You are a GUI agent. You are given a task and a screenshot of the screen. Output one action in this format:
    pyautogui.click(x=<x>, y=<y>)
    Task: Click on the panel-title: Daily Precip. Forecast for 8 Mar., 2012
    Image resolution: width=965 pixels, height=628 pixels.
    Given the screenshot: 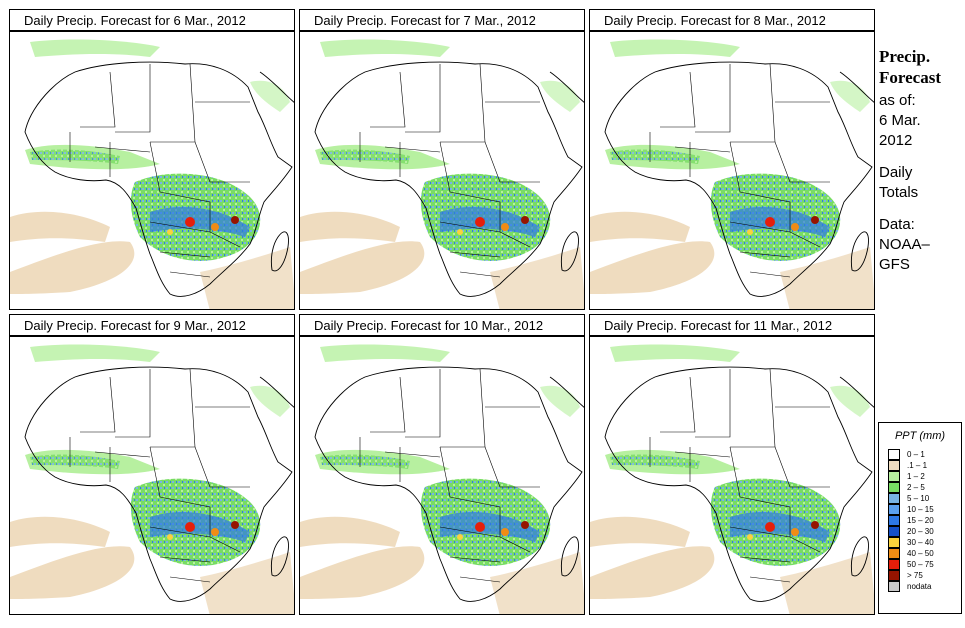 What is the action you would take?
    pyautogui.click(x=732, y=20)
    